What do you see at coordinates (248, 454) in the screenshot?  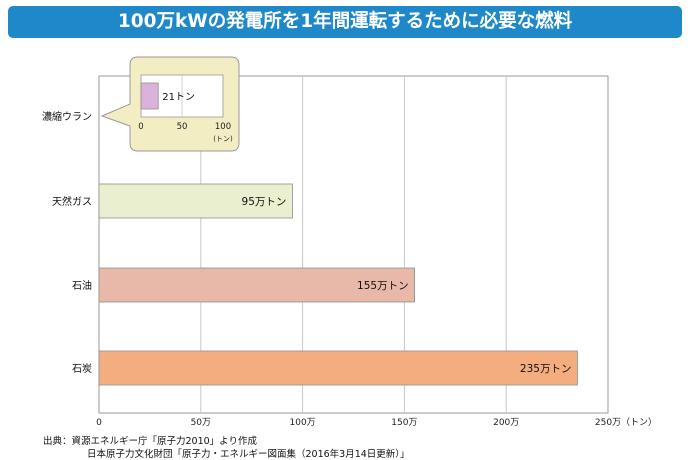 I see `source-line-2: 日本原子力文化財団「原子力・エネルギー図面集（2016年3月14日更新）」` at bounding box center [248, 454].